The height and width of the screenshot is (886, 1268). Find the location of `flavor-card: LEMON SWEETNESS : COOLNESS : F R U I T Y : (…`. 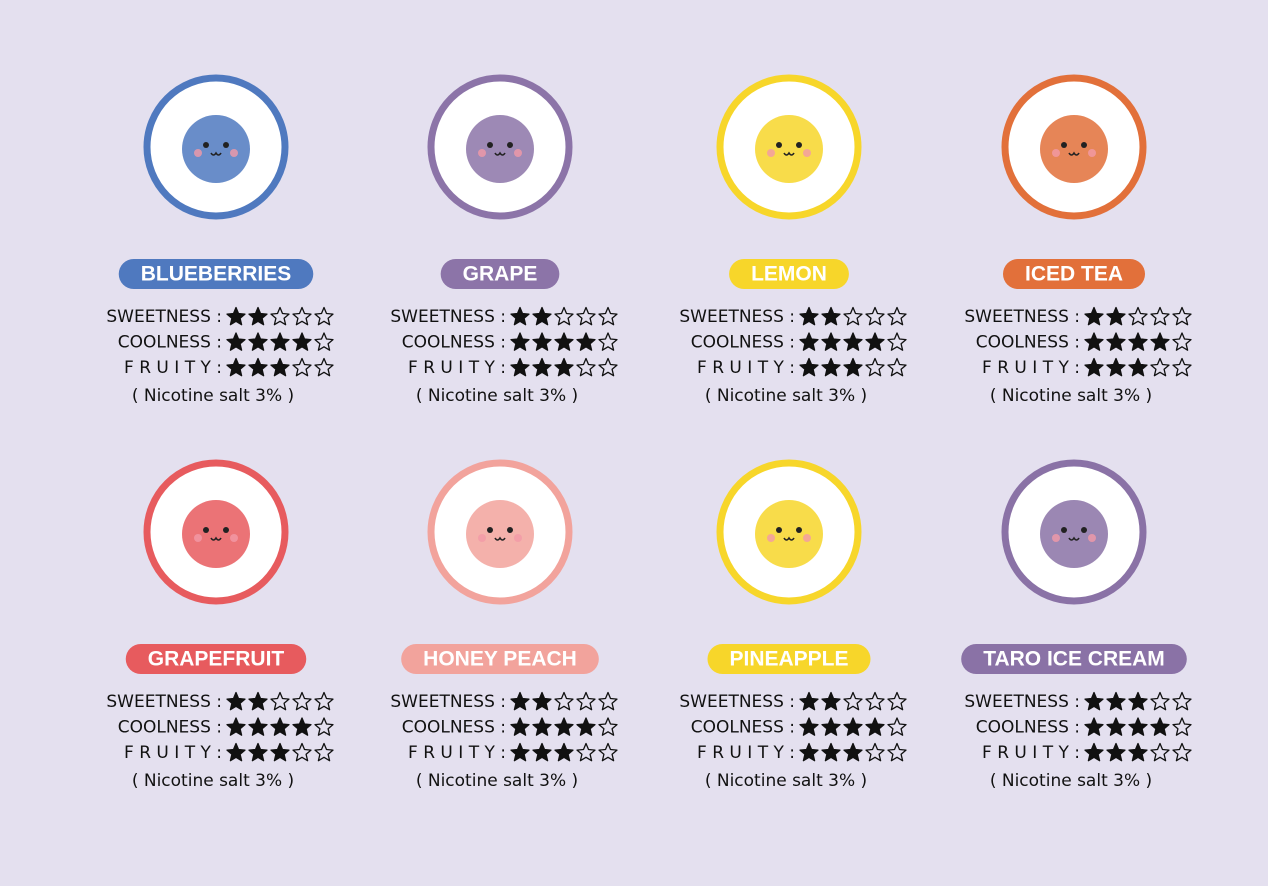

flavor-card: LEMON SWEETNESS : COOLNESS : F R U I T Y : (… is located at coordinates (793, 240).